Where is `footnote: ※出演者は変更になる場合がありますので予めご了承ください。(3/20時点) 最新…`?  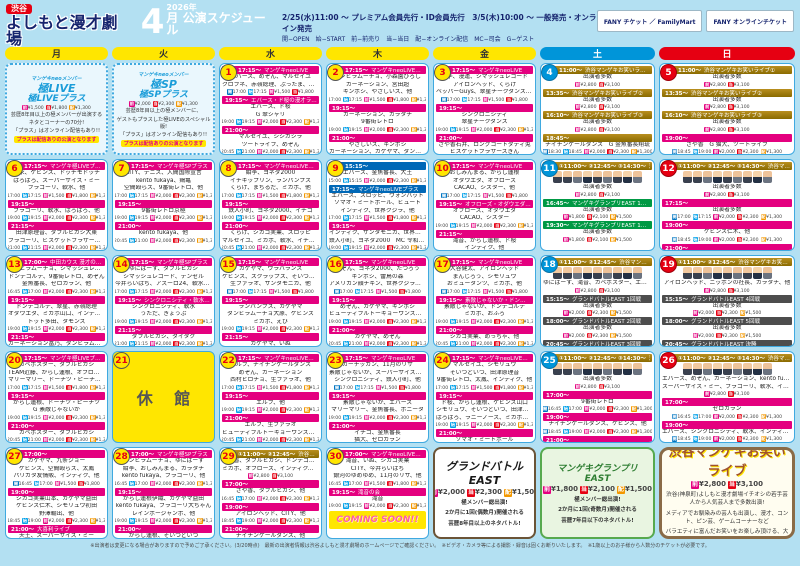
footnote: ※出演者は変更になる場合がありますので予めご了承ください。(3/20時点) 最新… is located at coordinates (400, 546).